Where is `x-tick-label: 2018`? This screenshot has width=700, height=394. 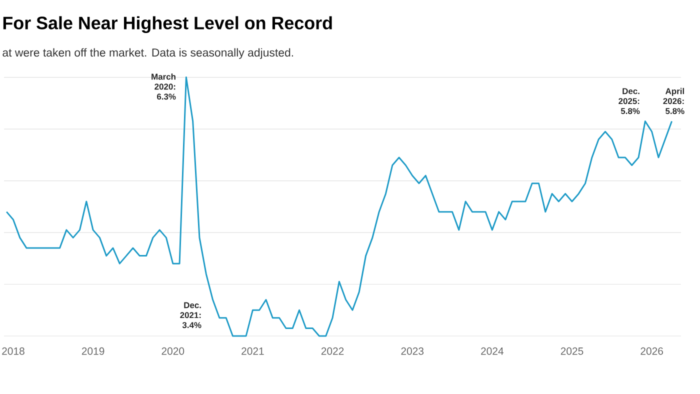 x-tick-label: 2018 is located at coordinates (13, 351).